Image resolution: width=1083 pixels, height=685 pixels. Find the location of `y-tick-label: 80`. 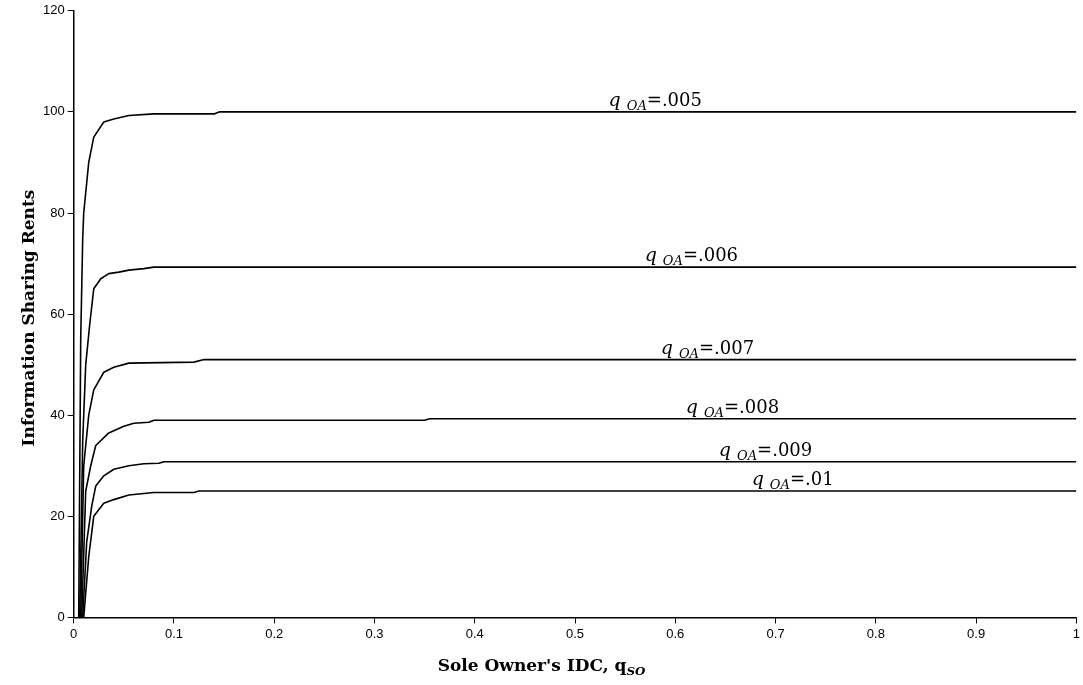

y-tick-label: 80 is located at coordinates (57, 212).